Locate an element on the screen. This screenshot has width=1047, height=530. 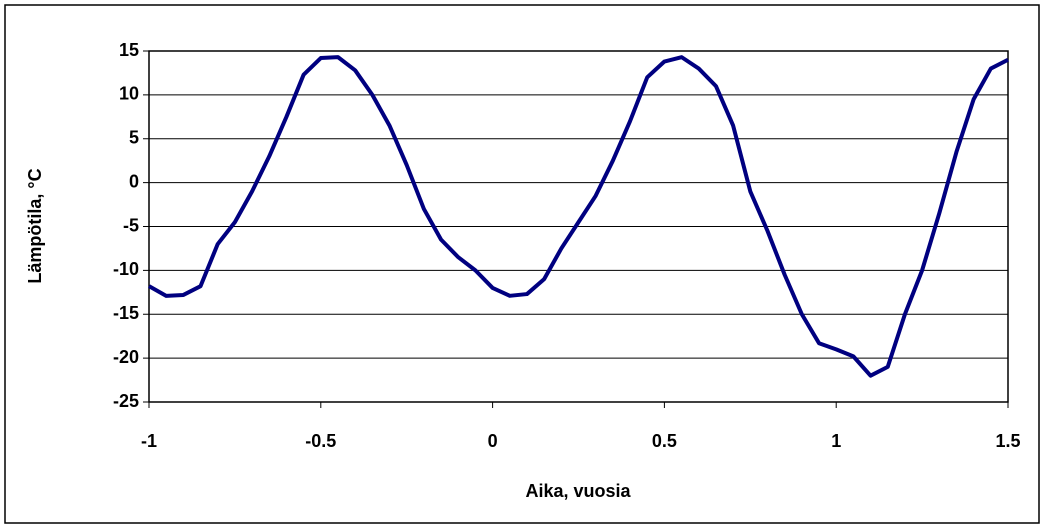
y-tick-label: -25 is located at coordinates (126, 401).